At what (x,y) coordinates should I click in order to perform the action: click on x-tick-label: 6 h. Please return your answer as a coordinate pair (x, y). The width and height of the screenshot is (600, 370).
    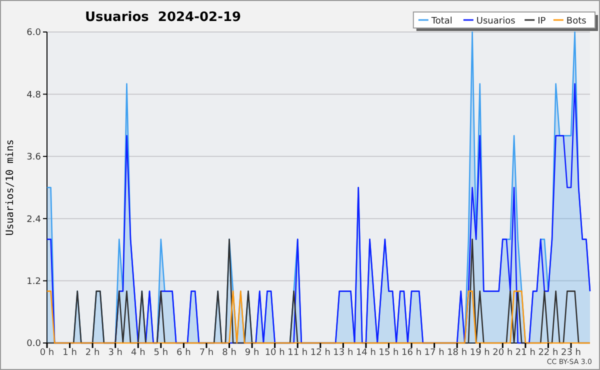
    Looking at the image, I should click on (183, 353).